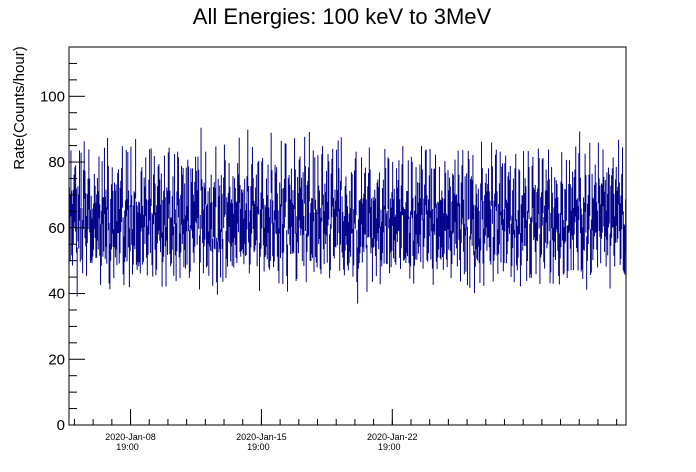 Image resolution: width=696 pixels, height=472 pixels. Describe the element at coordinates (61, 425) in the screenshot. I see `y-tick-label: 0` at that location.